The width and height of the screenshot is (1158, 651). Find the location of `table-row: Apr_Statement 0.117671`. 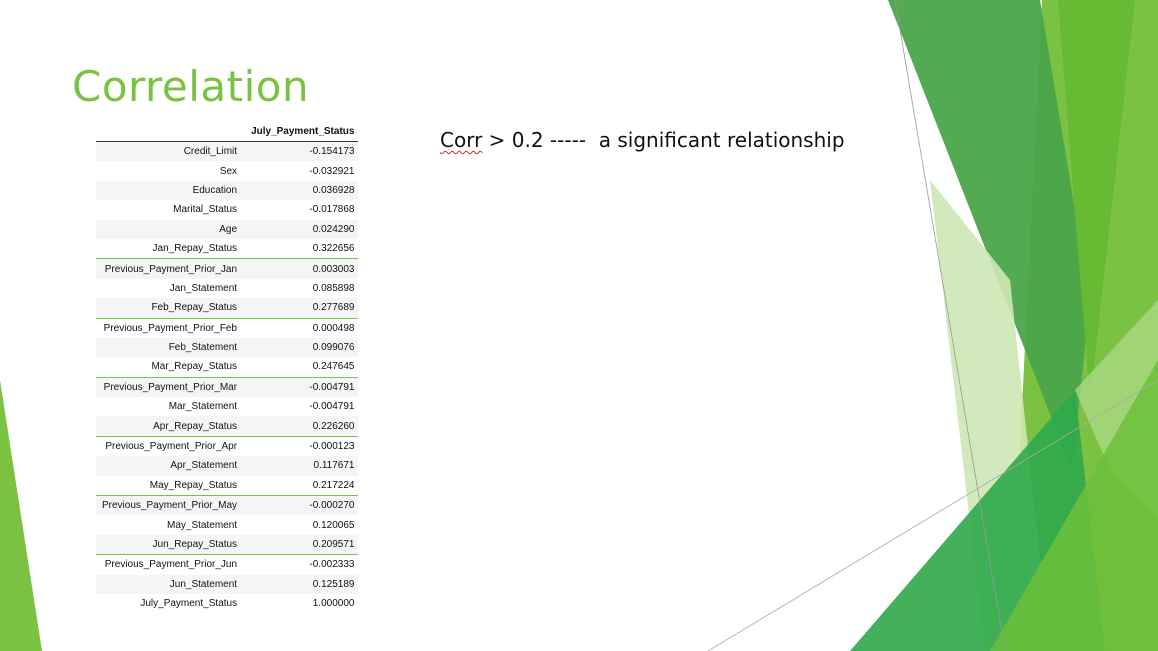

table-row: Apr_Statement 0.117671 is located at coordinates (227, 466).